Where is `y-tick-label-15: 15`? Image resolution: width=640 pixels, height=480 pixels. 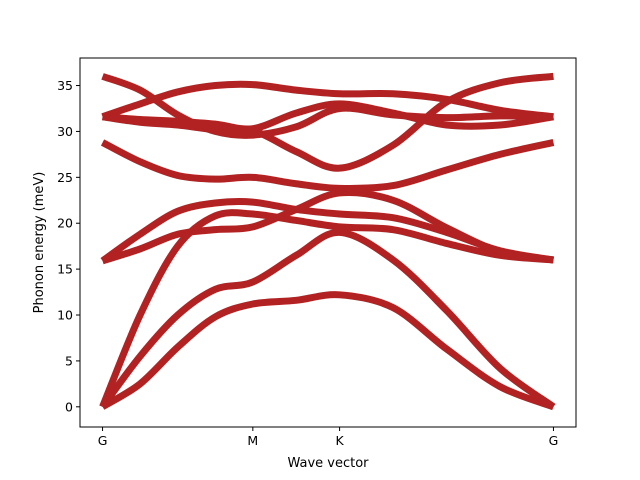 y-tick-label-15: 15 is located at coordinates (65, 269).